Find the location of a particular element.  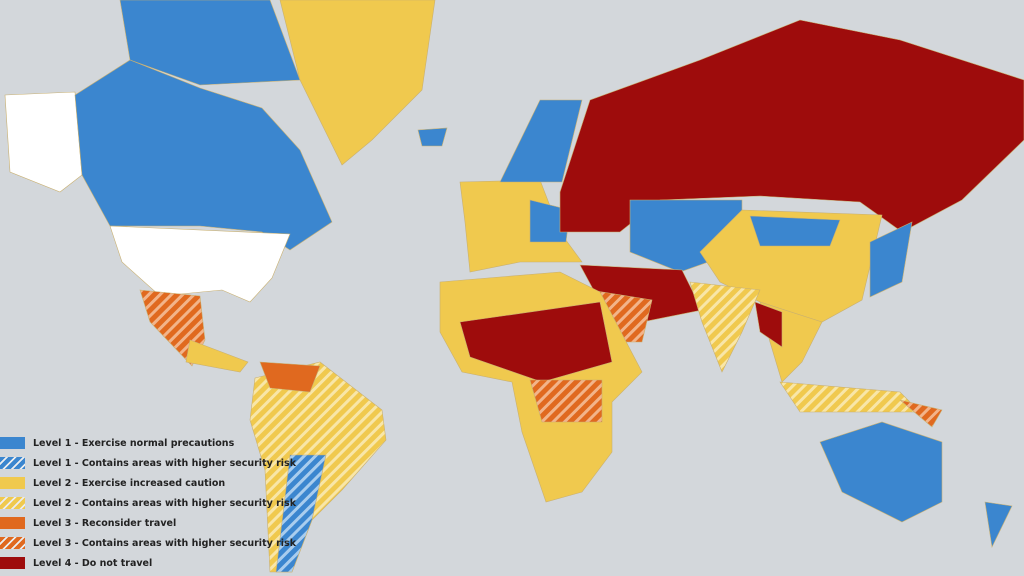

legend-label: Level 4 - Do not travel is located at coordinates (93, 563).